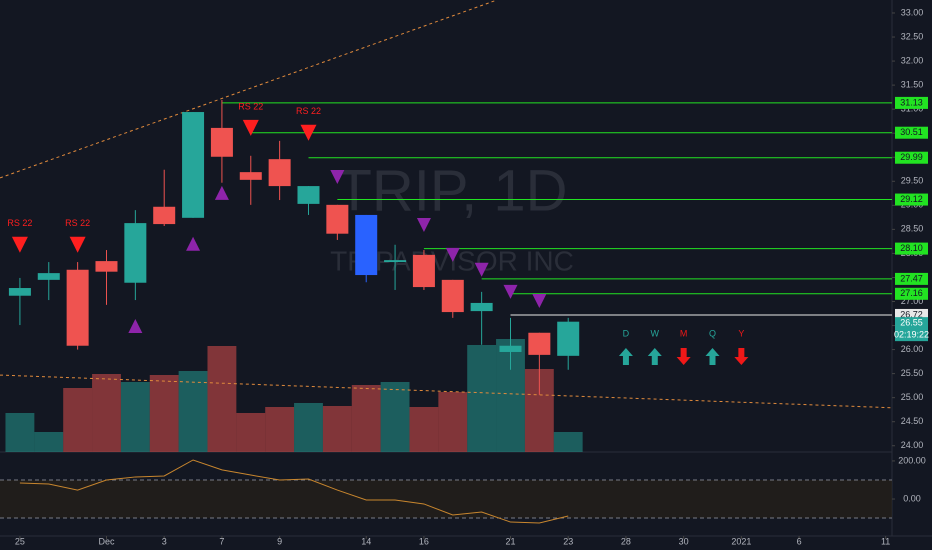 Image resolution: width=932 pixels, height=550 pixels. What do you see at coordinates (911, 335) in the screenshot?
I see `countdown: 02:19:22` at bounding box center [911, 335].